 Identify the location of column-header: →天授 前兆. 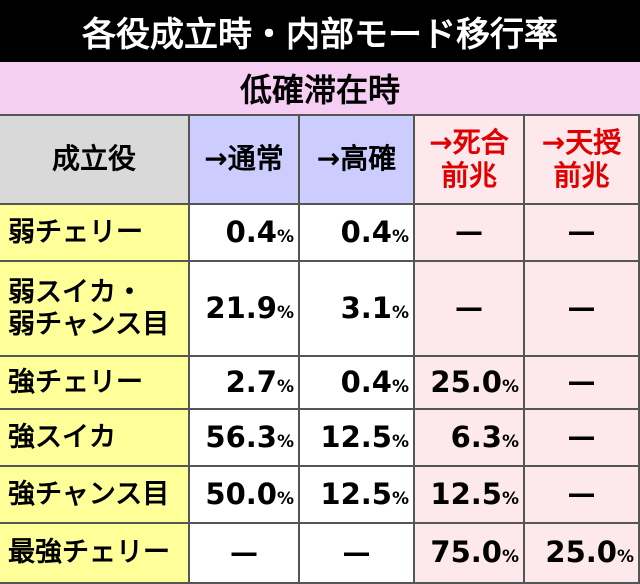
(582, 160).